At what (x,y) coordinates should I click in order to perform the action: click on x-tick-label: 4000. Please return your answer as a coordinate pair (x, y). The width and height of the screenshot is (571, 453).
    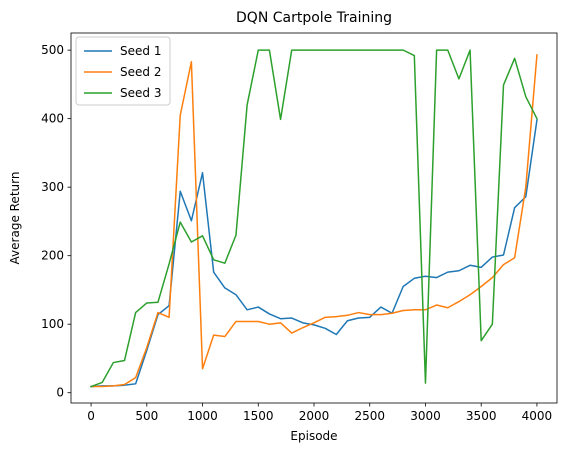
    Looking at the image, I should click on (537, 416).